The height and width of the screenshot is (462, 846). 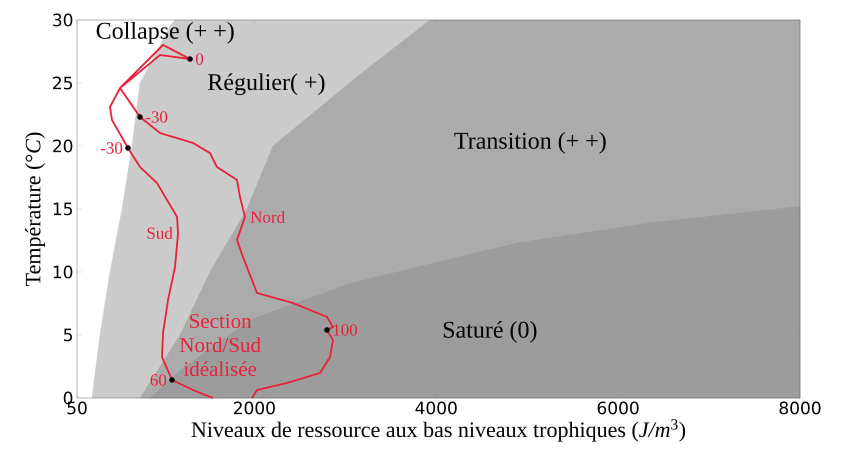 I want to click on annotation: 60, so click(x=158, y=380).